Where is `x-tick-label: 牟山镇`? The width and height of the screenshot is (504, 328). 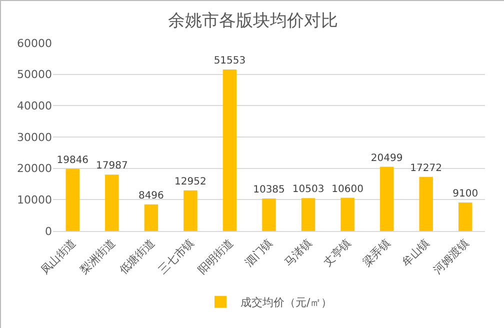
x-tick-label: 牟山镇 is located at coordinates (416, 253).